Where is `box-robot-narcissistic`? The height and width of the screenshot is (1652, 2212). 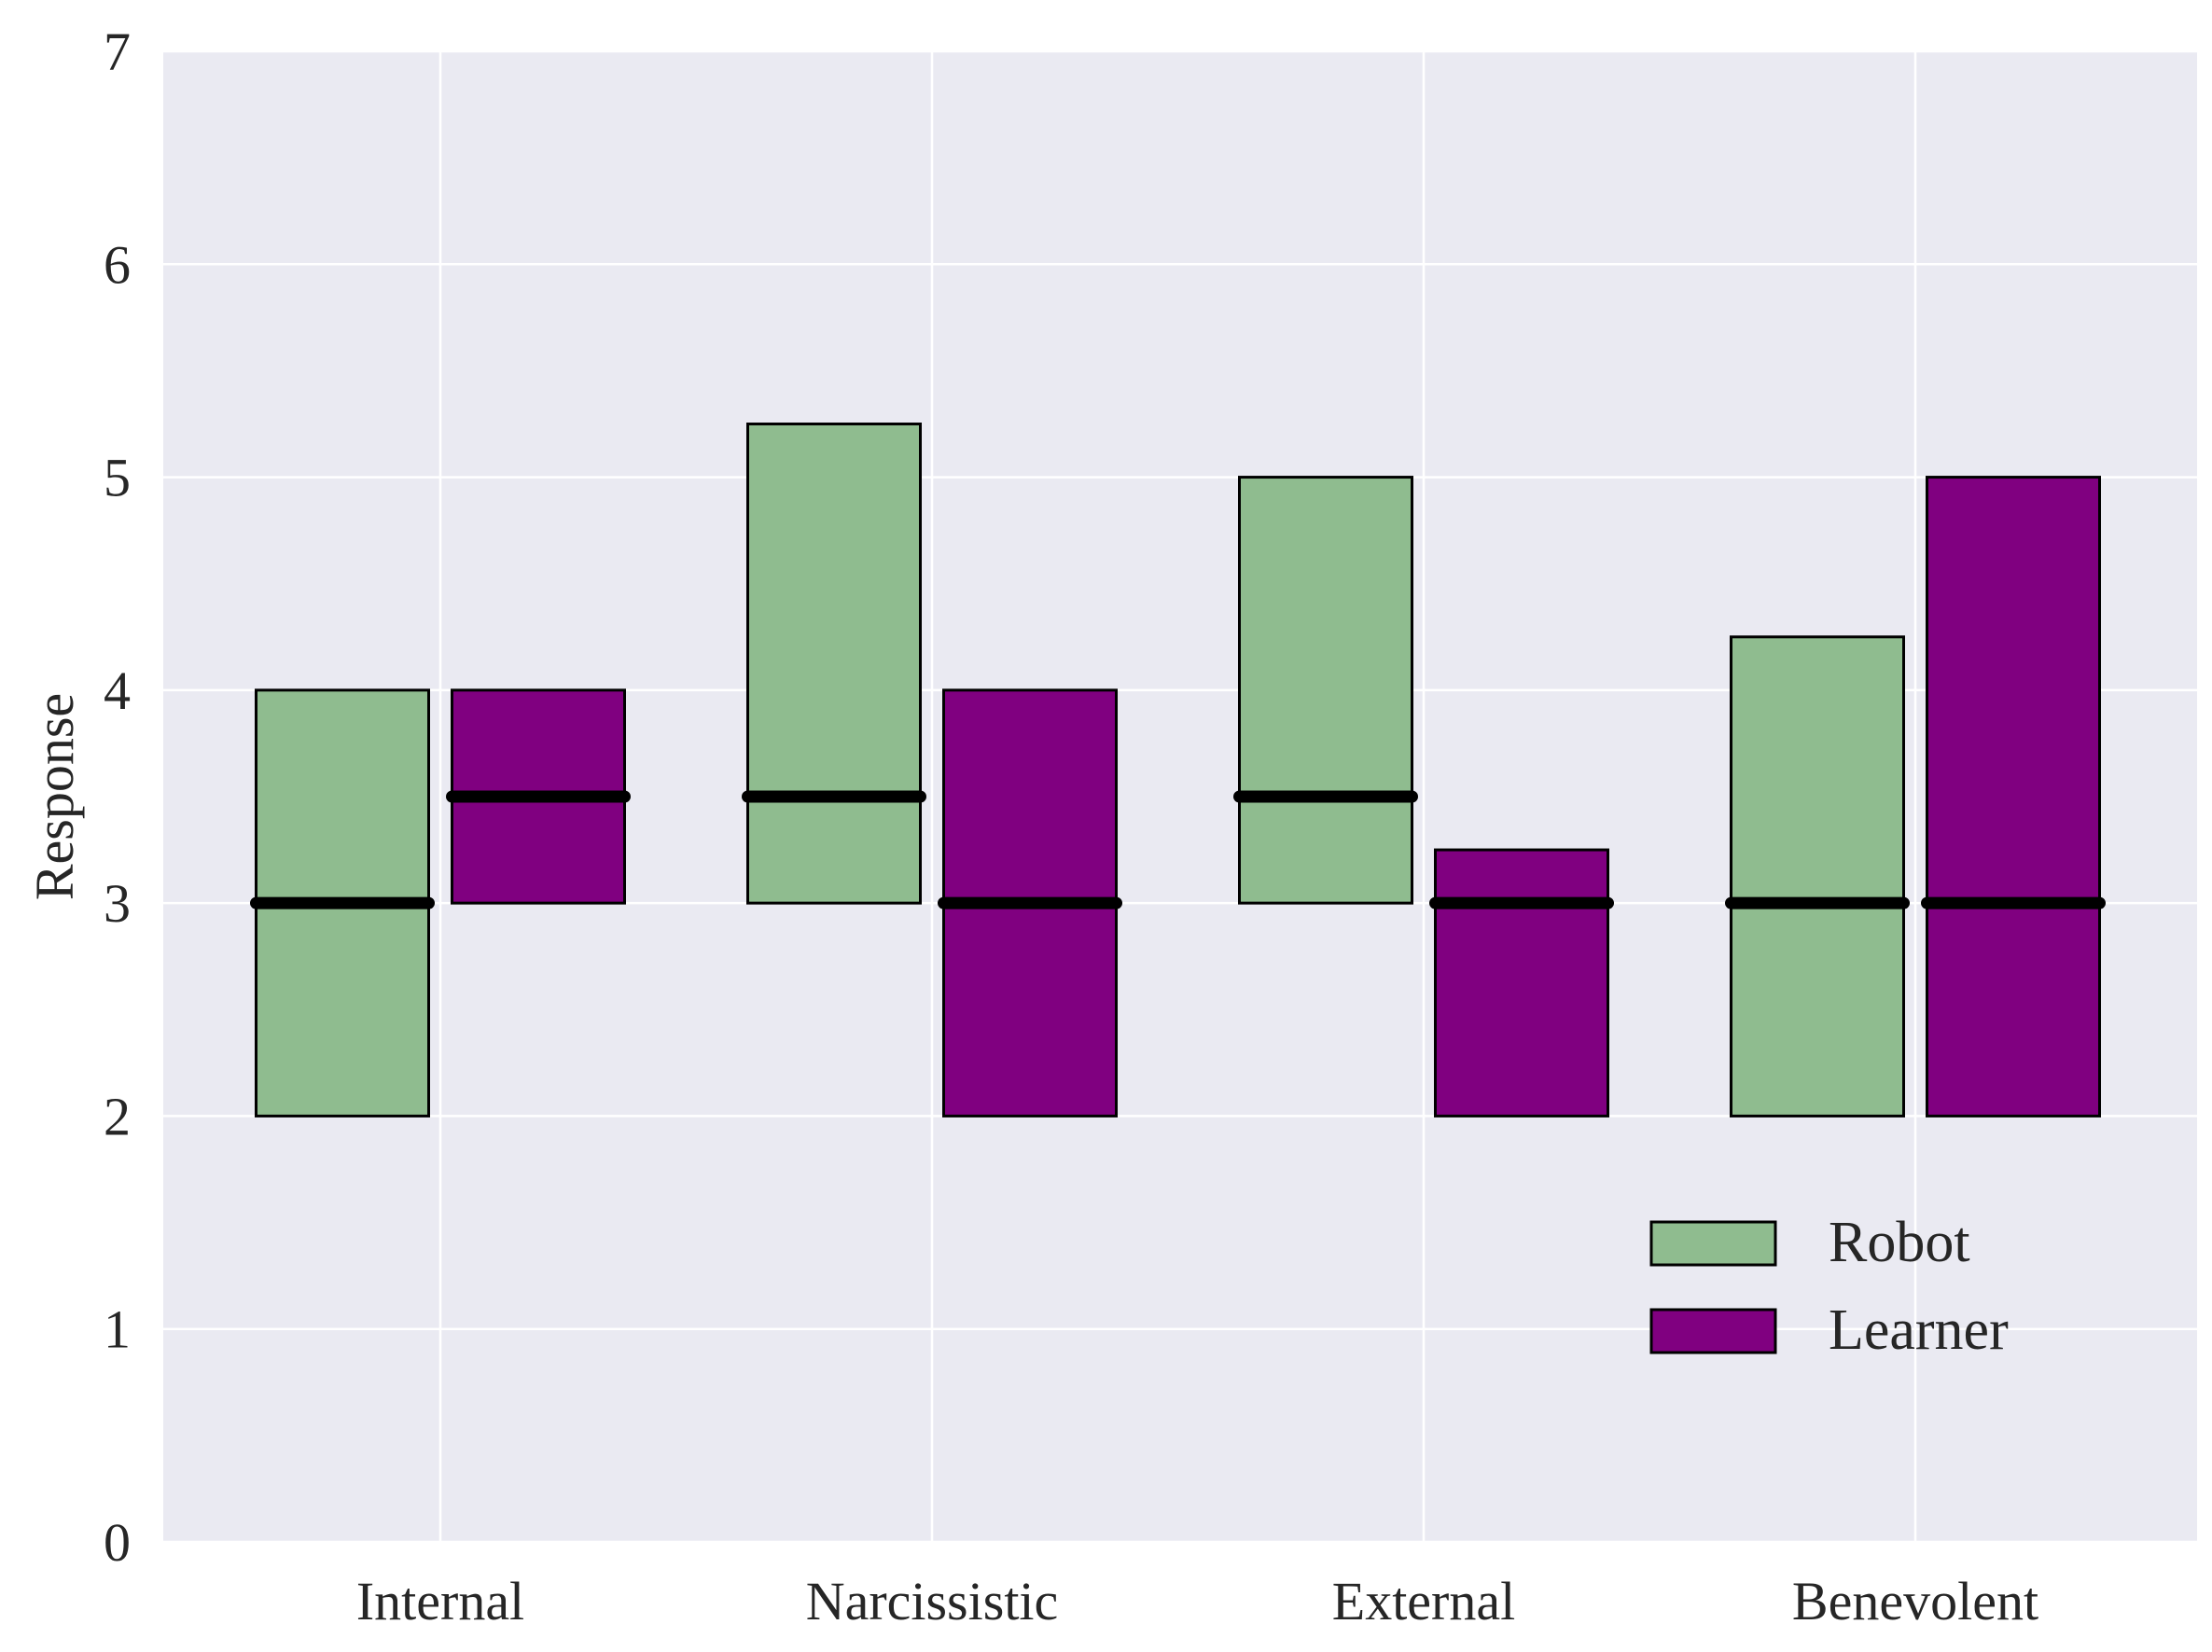 box-robot-narcissistic is located at coordinates (834, 664).